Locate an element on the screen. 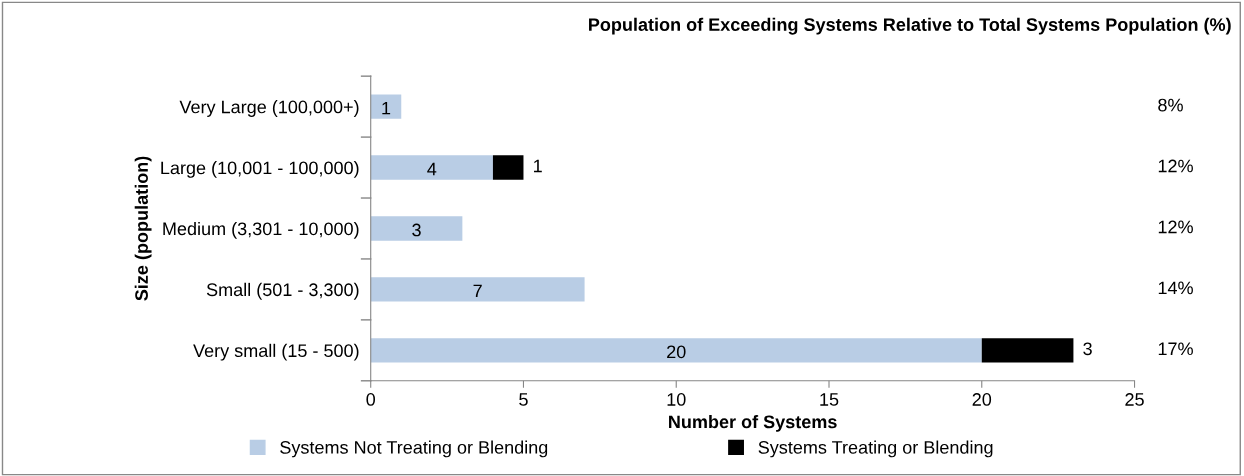 Image resolution: width=1244 pixels, height=476 pixels. x-tick-label: 10 is located at coordinates (676, 399).